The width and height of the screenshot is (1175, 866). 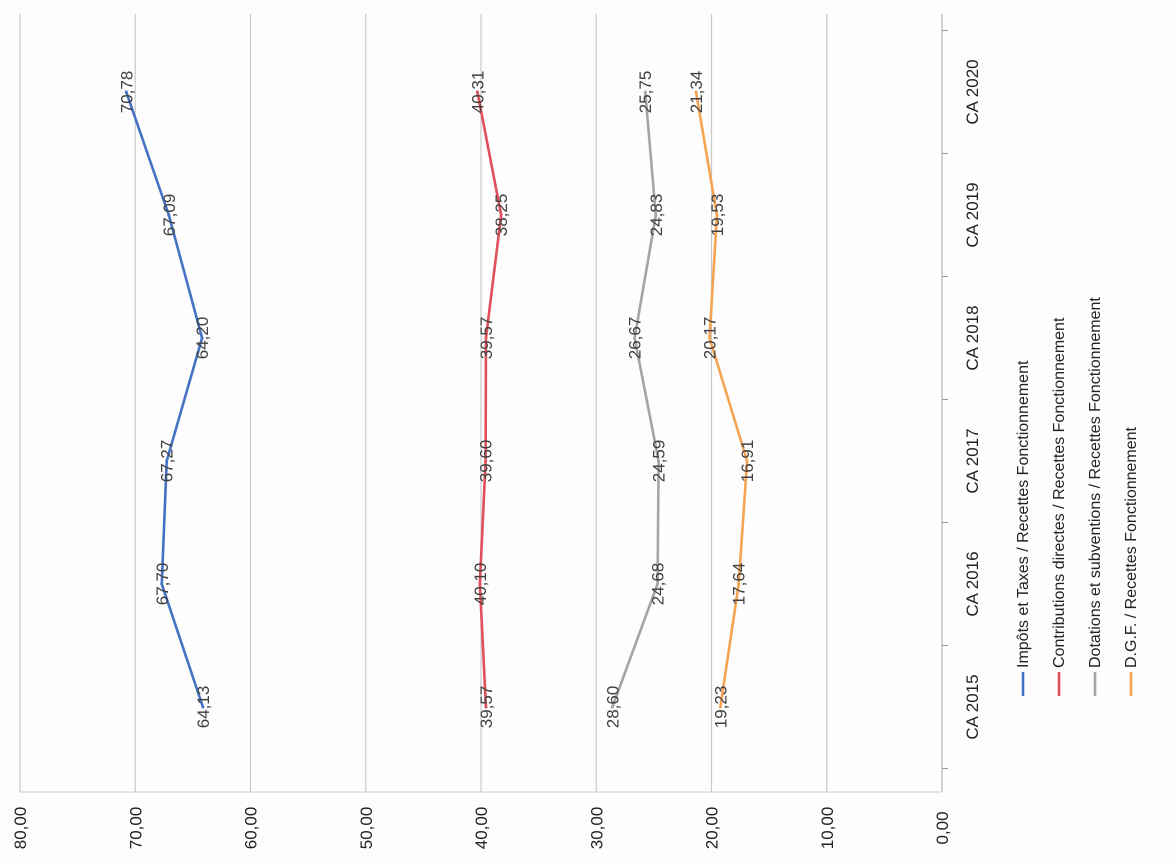 I want to click on data-label: 17,64, so click(x=739, y=584).